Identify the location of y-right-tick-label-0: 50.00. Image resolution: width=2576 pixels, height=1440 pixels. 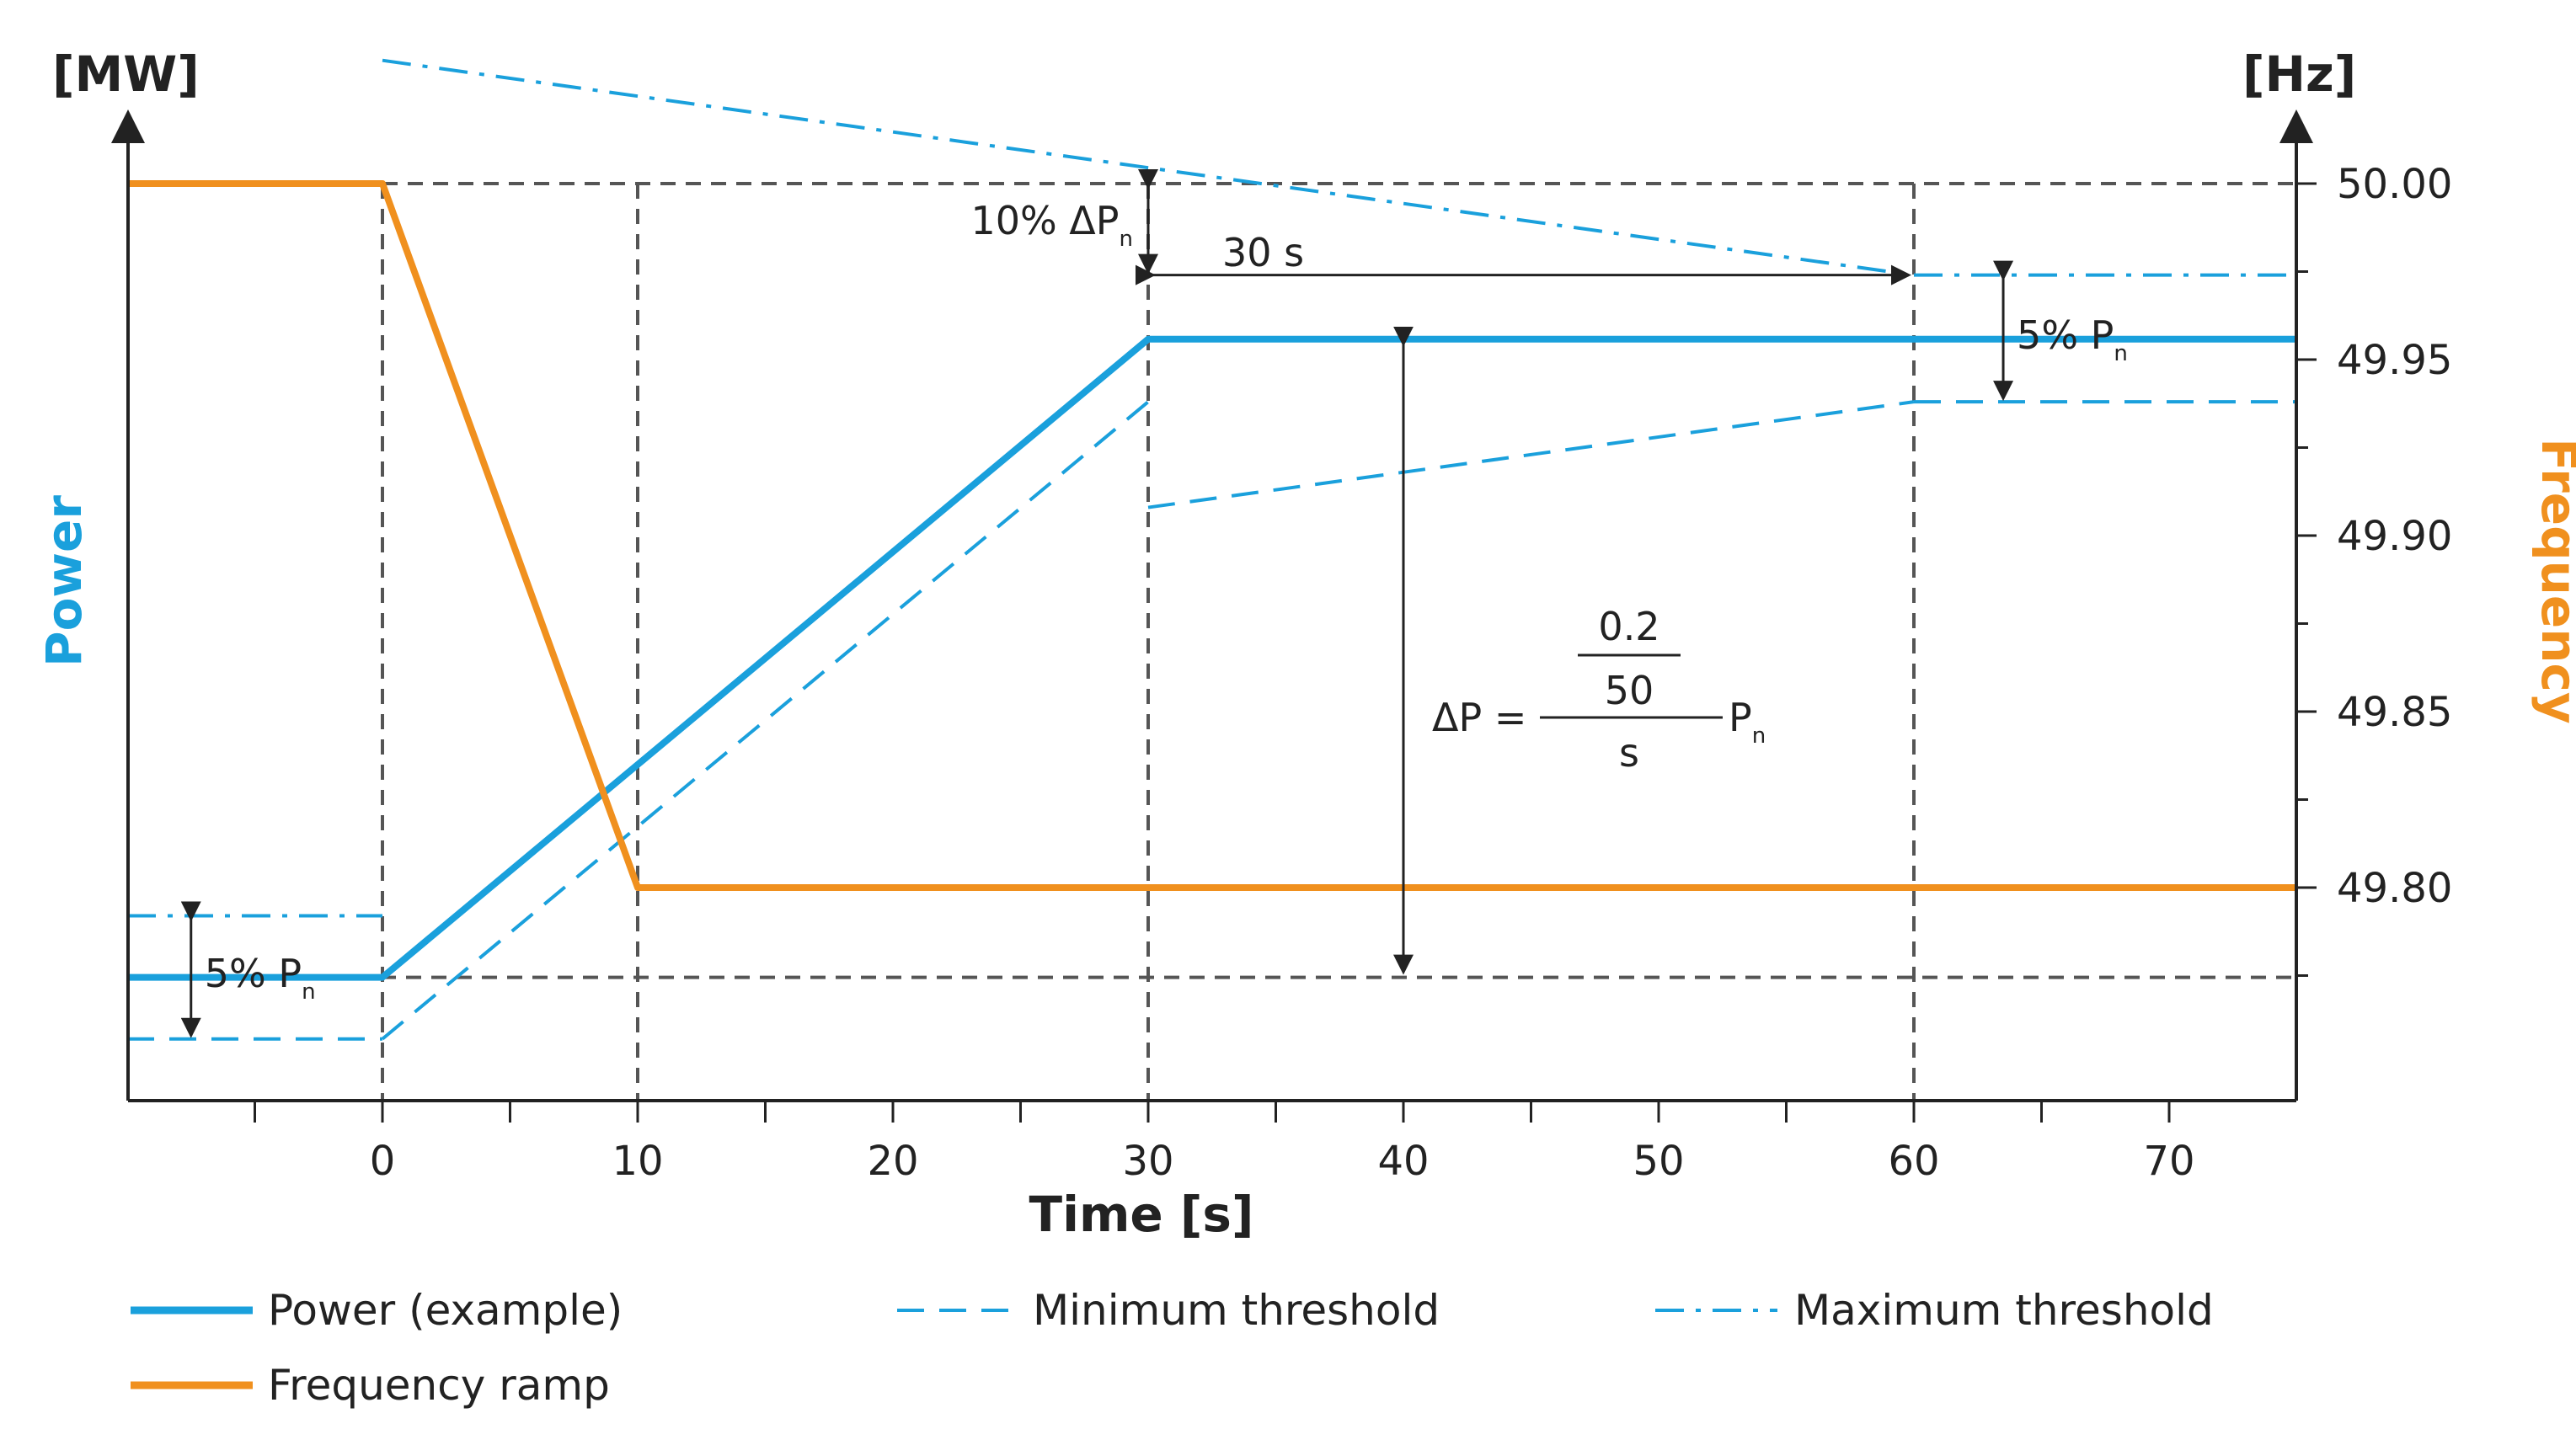
(2394, 184).